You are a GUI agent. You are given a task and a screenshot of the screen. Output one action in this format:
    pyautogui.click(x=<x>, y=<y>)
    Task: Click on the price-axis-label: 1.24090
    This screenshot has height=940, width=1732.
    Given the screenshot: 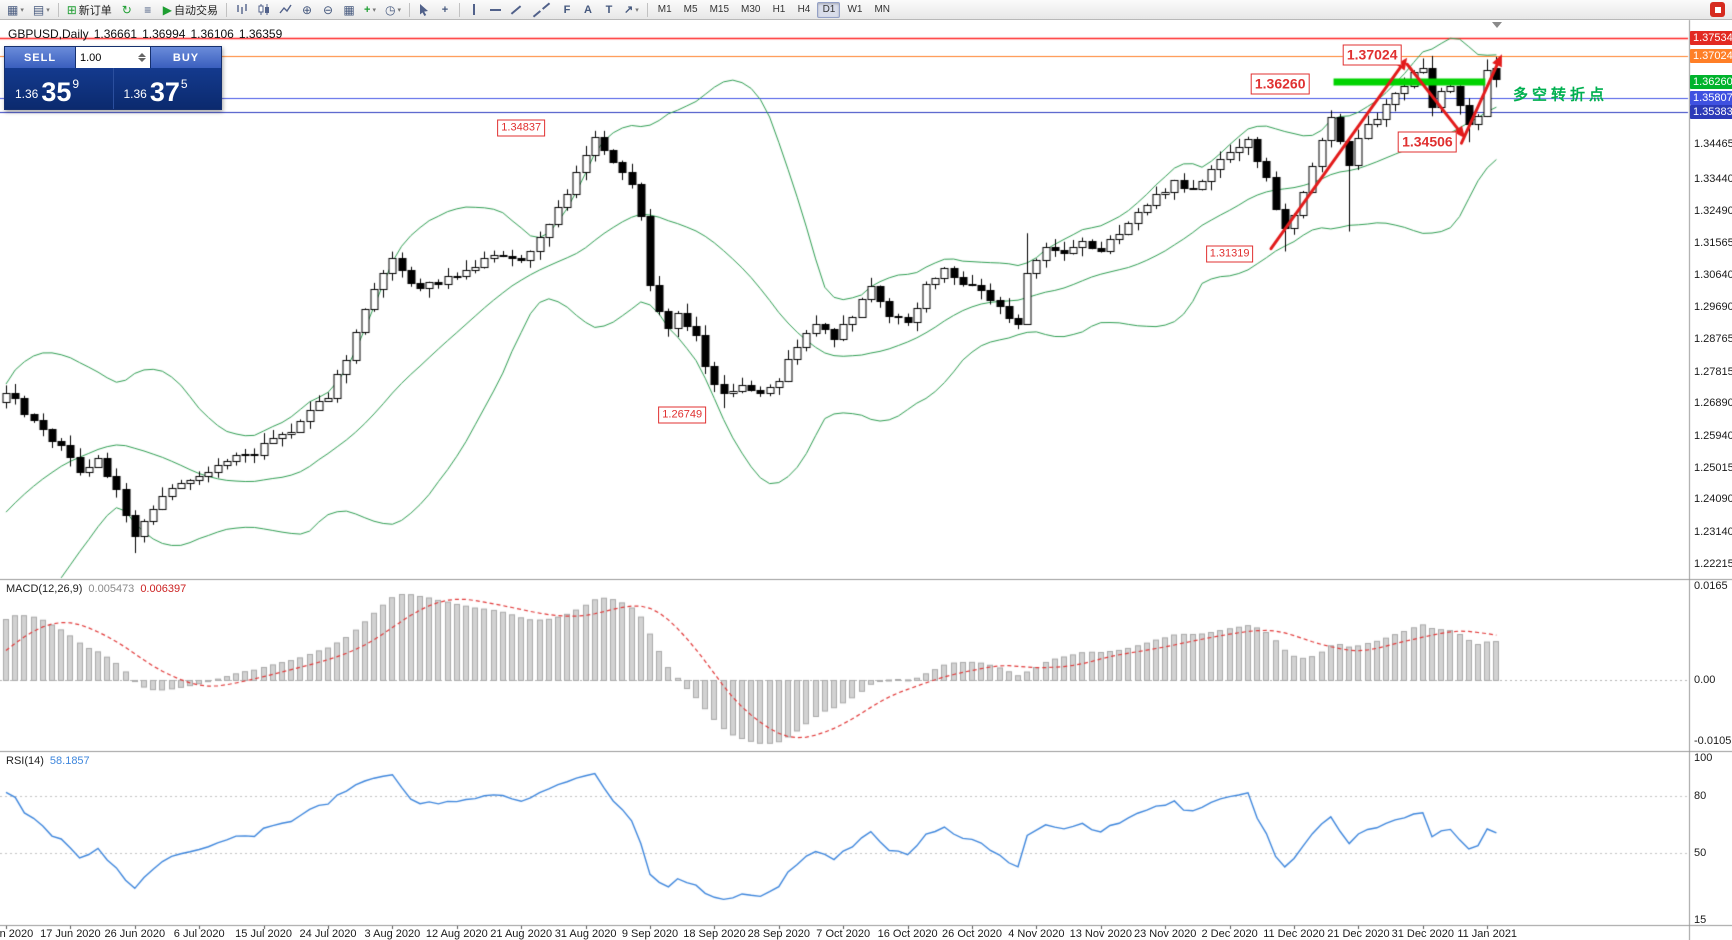 What is the action you would take?
    pyautogui.click(x=1713, y=499)
    